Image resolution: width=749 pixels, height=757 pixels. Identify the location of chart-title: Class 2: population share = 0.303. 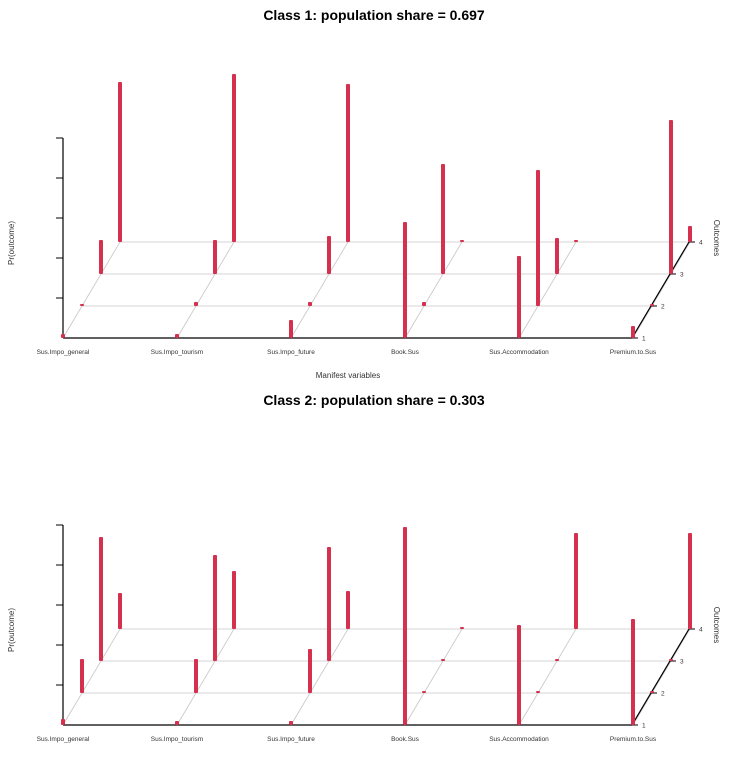
(374, 400).